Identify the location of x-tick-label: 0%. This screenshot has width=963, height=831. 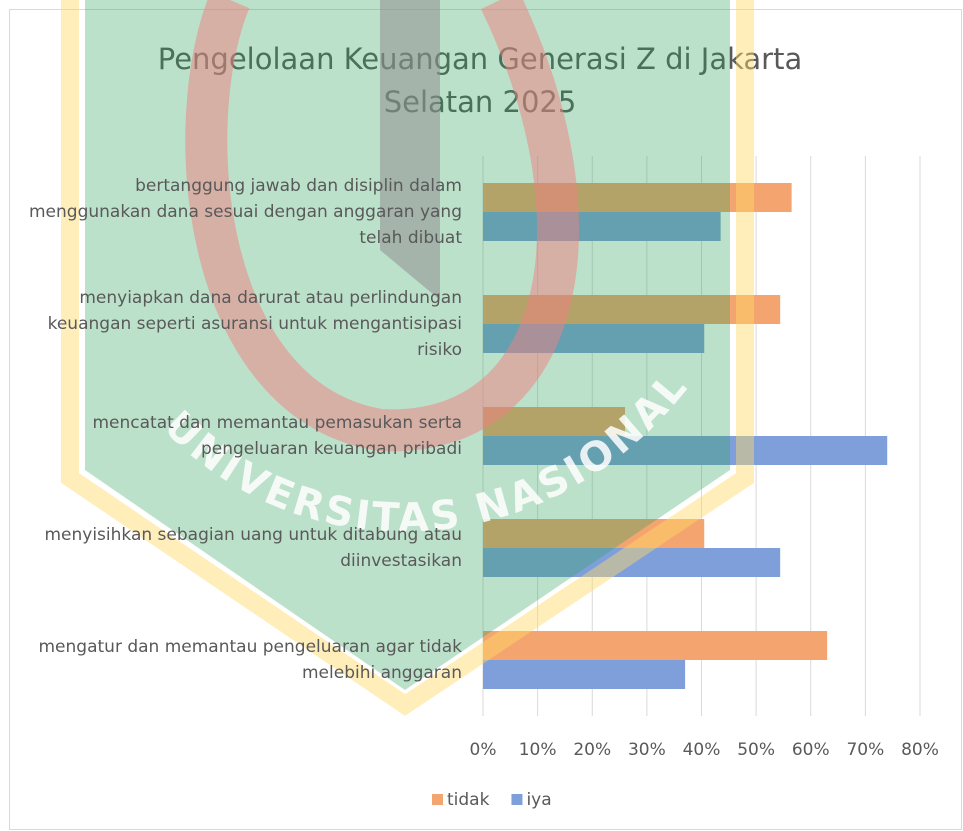
(483, 750).